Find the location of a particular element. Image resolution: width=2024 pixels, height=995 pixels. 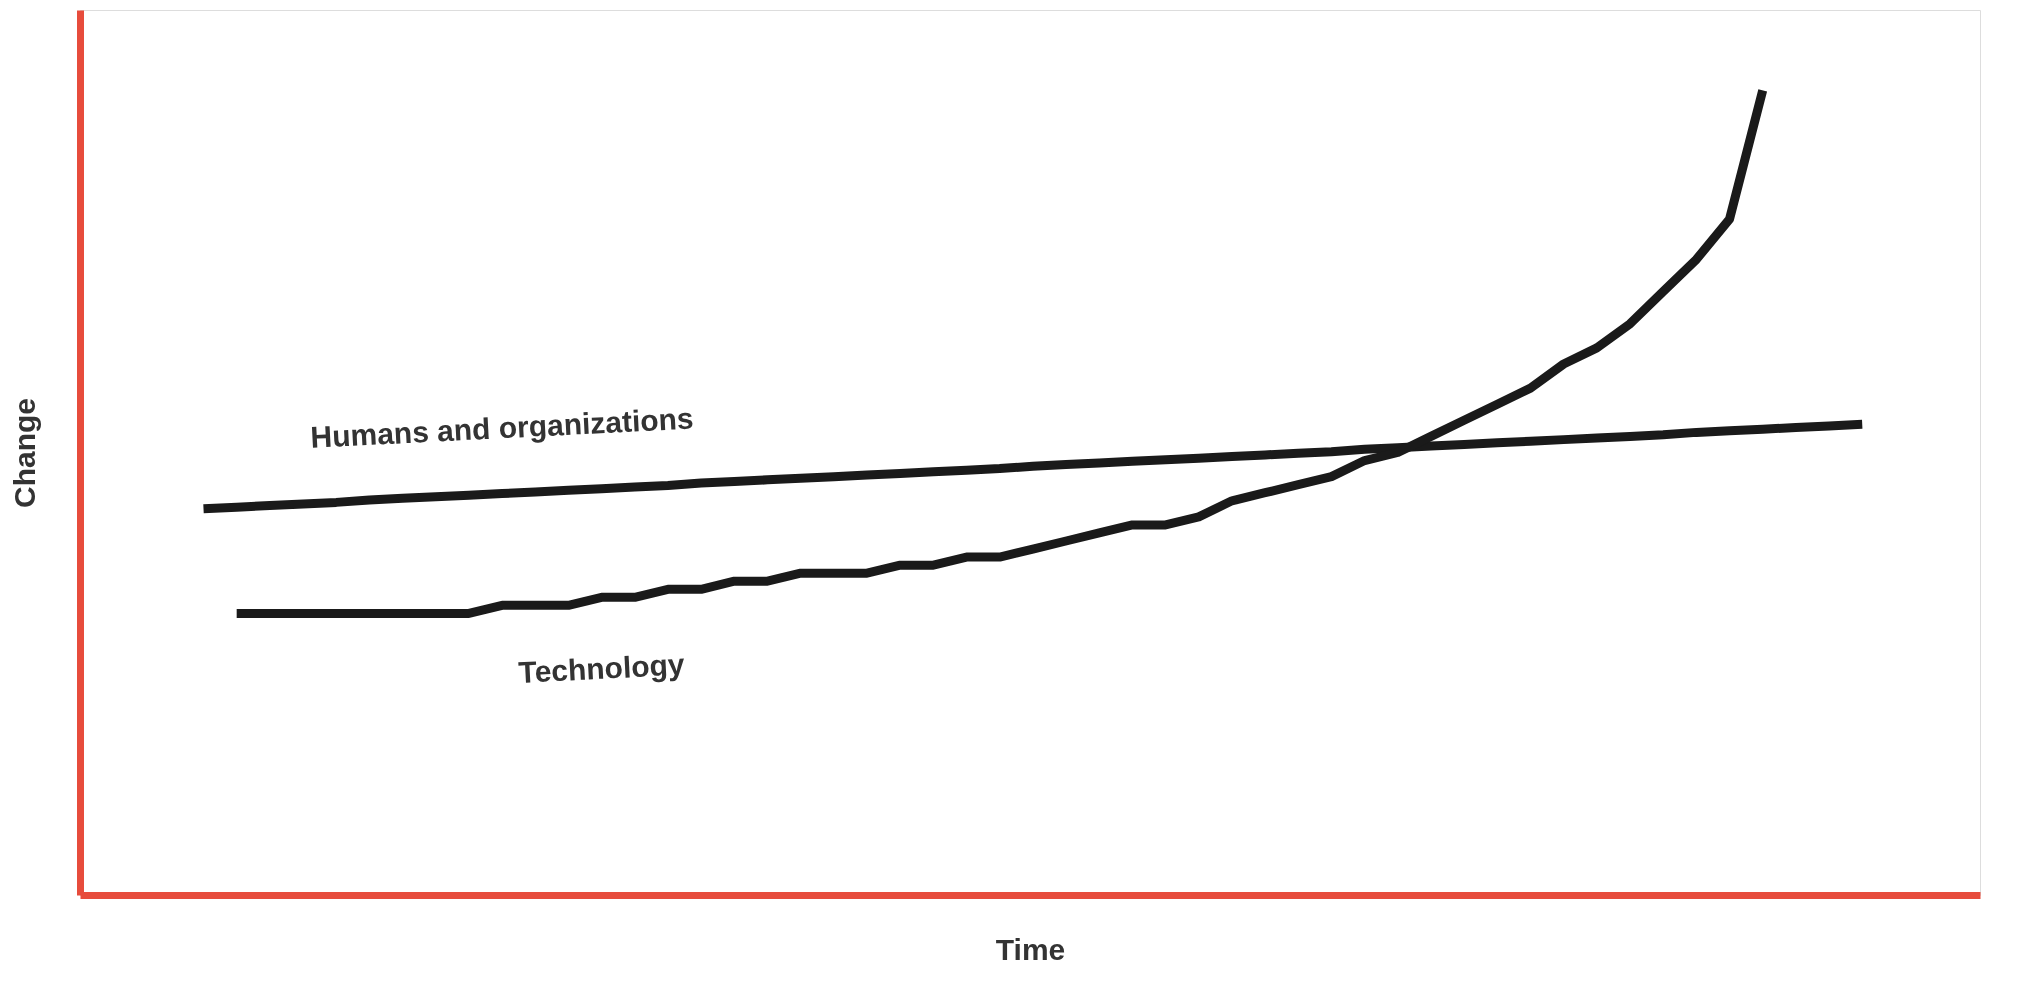

y-axis-title: Change is located at coordinates (24, 453).